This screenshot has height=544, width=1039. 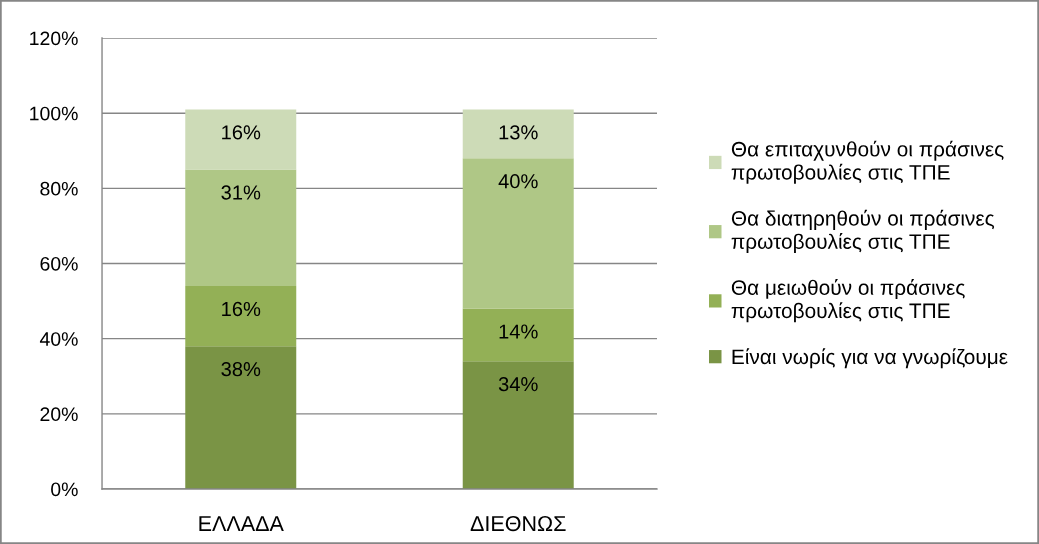 What do you see at coordinates (870, 358) in the screenshot?
I see `legend-label: Είναι νωρίς για να γνωρίζουμε` at bounding box center [870, 358].